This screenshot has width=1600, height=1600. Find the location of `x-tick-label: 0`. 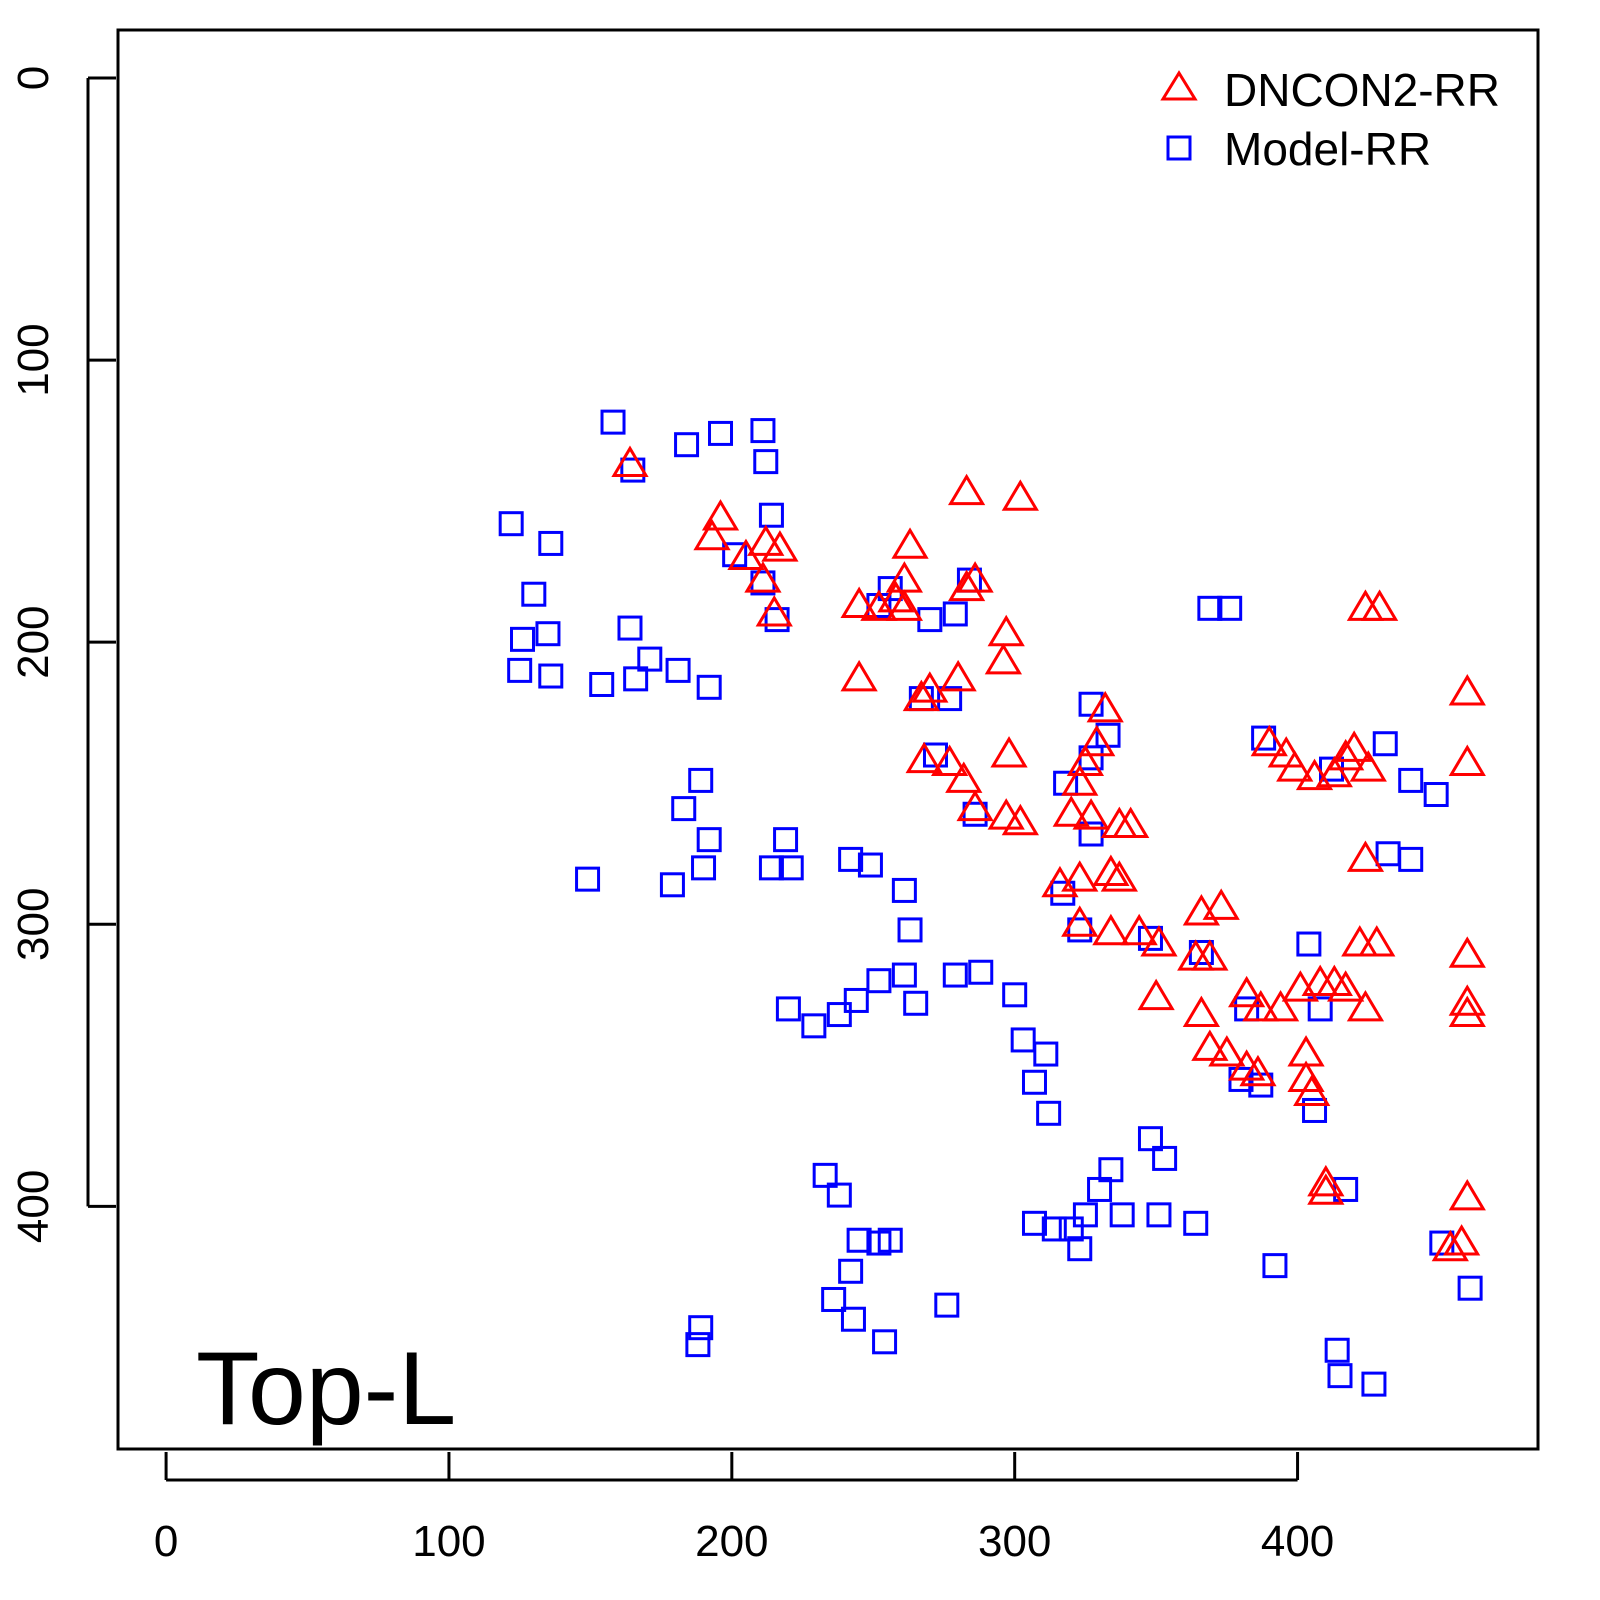

x-tick-label: 0 is located at coordinates (166, 1541).